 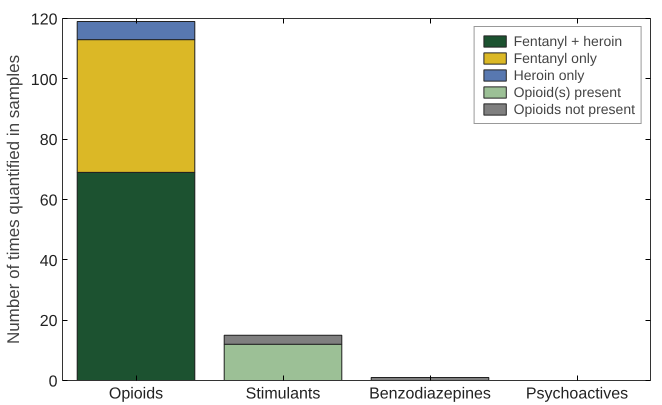 What do you see at coordinates (577, 394) in the screenshot?
I see `x-tick-label: Psychoactives` at bounding box center [577, 394].